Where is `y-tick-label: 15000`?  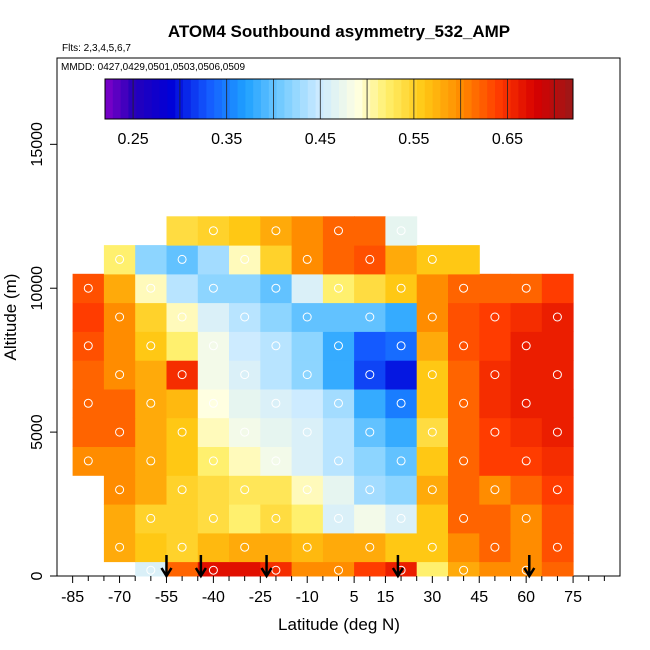
y-tick-label: 15000 is located at coordinates (37, 144).